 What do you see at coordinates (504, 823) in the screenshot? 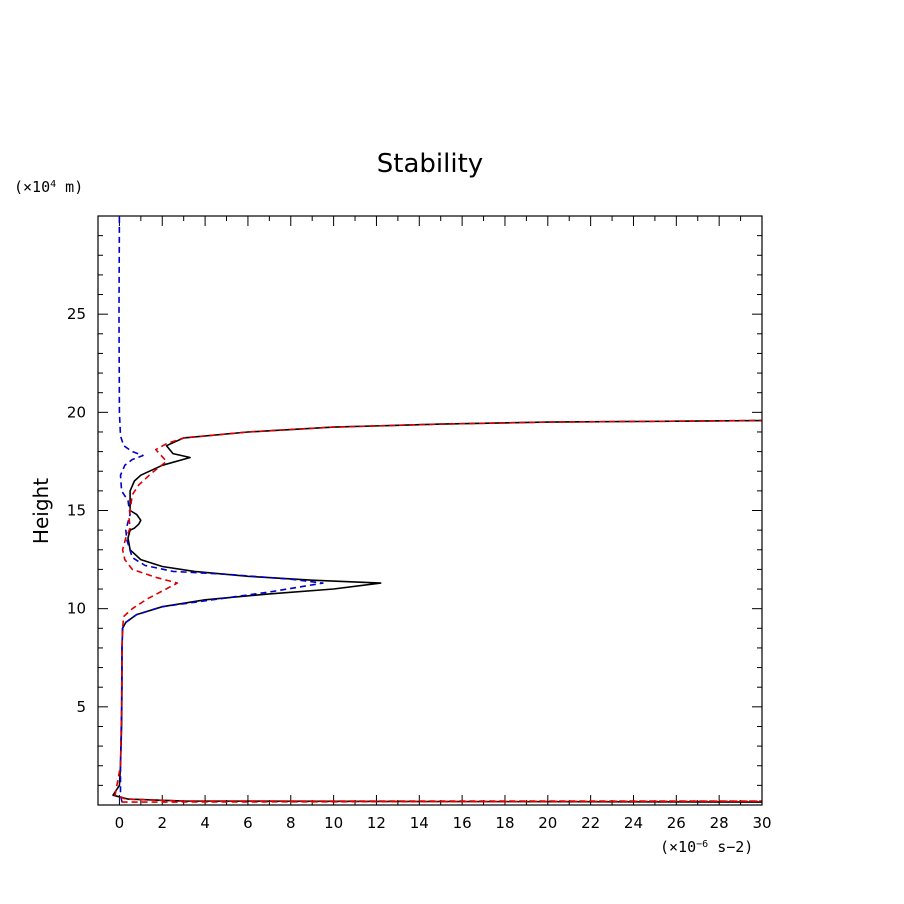
I see `x-tick-label: 18` at bounding box center [504, 823].